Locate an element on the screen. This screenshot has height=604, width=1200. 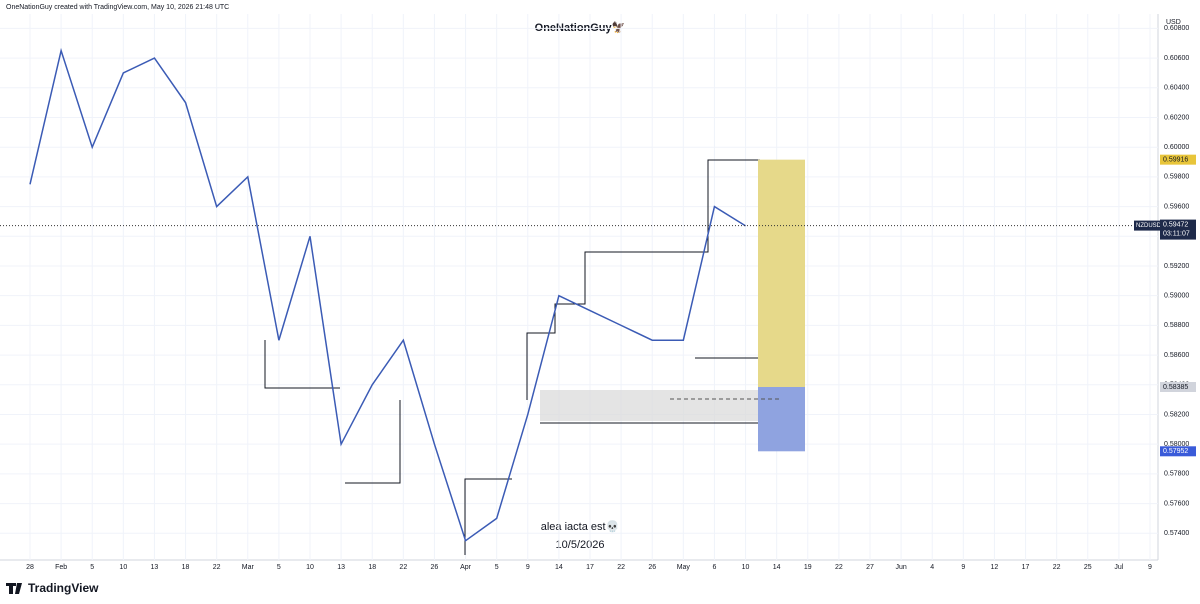
x-tick-label: Jun is located at coordinates (900, 567).